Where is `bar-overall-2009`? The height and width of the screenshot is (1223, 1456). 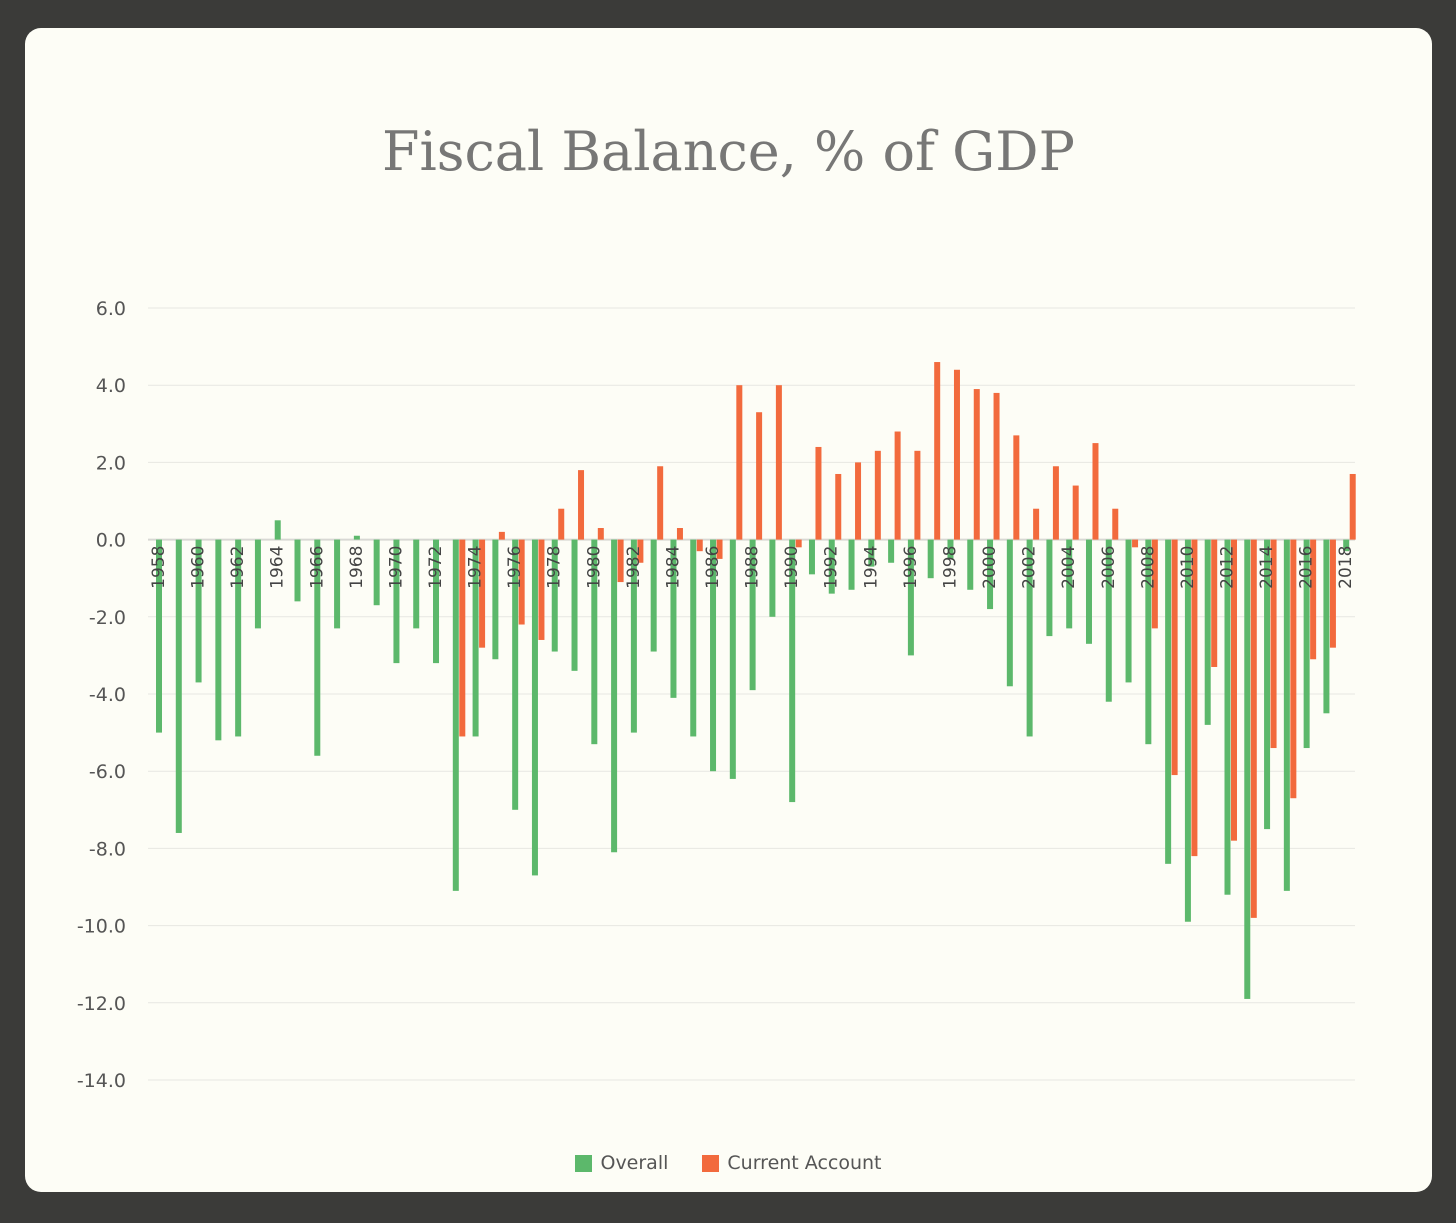 bar-overall-2009 is located at coordinates (1168, 701).